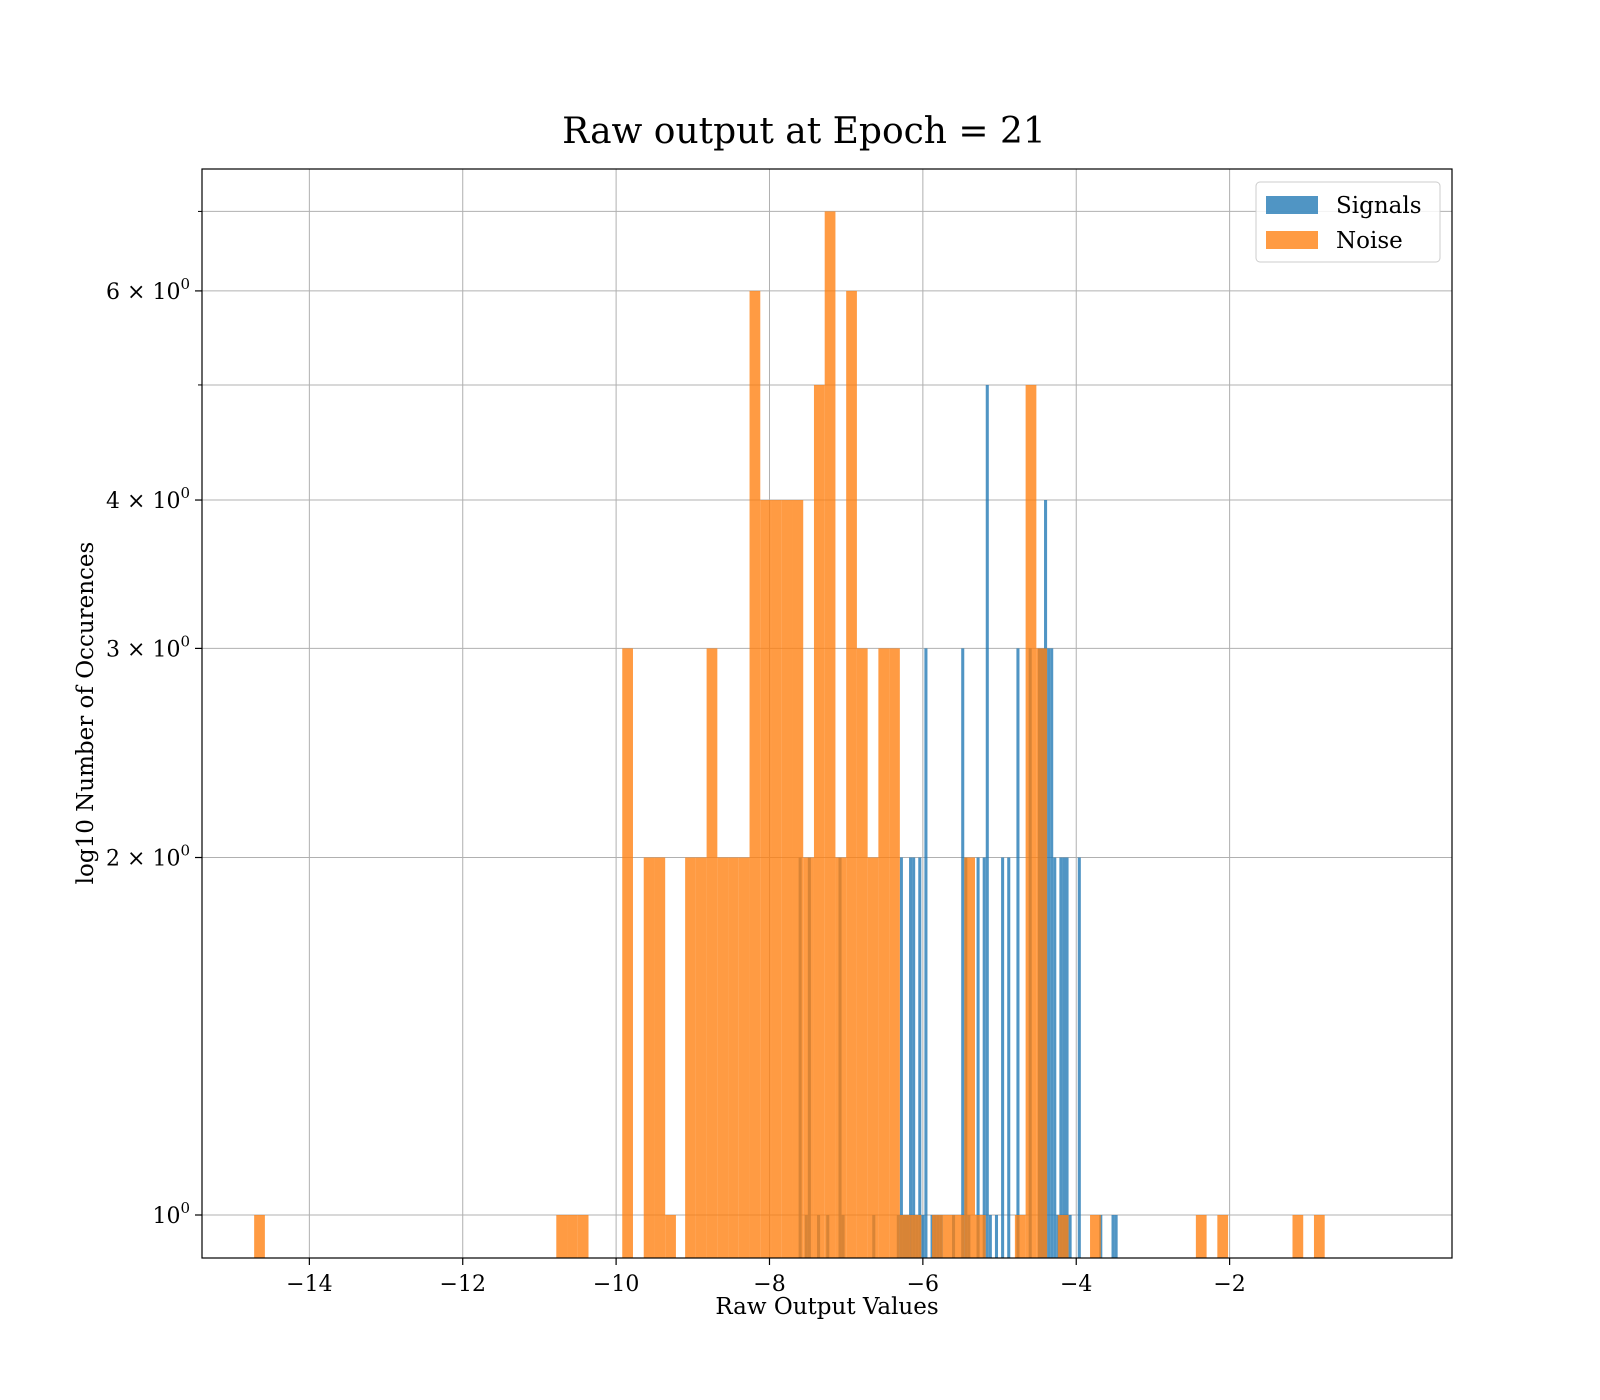 The width and height of the screenshot is (1600, 1400). What do you see at coordinates (86, 713) in the screenshot?
I see `y-axis-label: log10 Number of Occurences` at bounding box center [86, 713].